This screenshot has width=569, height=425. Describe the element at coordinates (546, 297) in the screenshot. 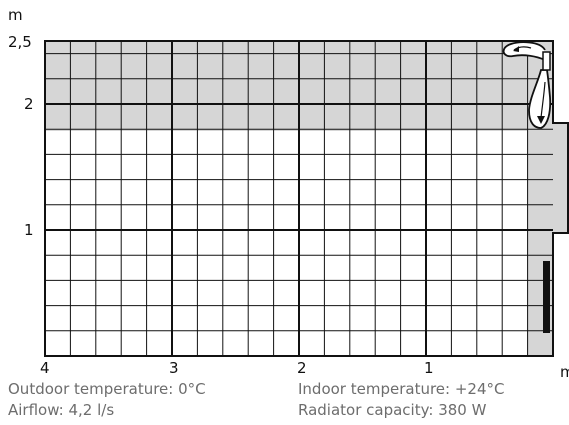

I see `radiator-icon` at that location.